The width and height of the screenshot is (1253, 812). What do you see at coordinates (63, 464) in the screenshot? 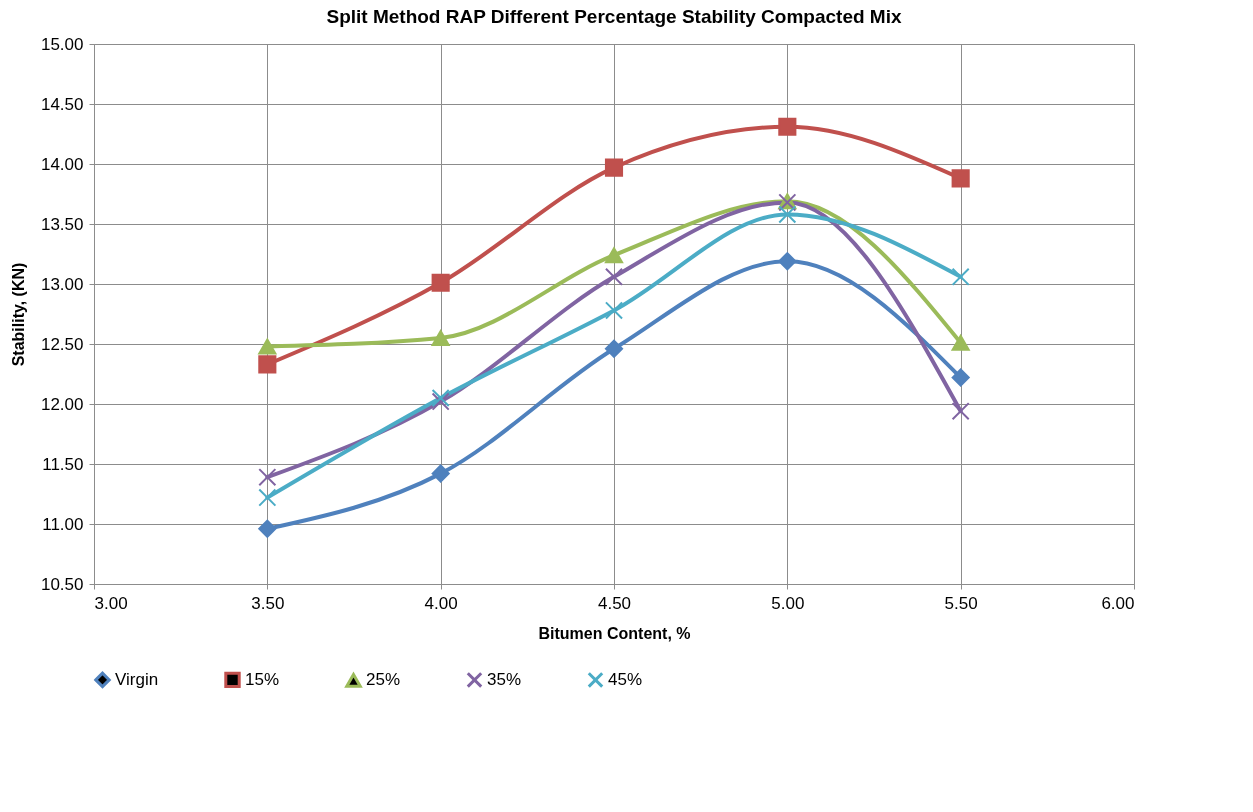
I see `y-tick-label: 11.50` at bounding box center [63, 464].